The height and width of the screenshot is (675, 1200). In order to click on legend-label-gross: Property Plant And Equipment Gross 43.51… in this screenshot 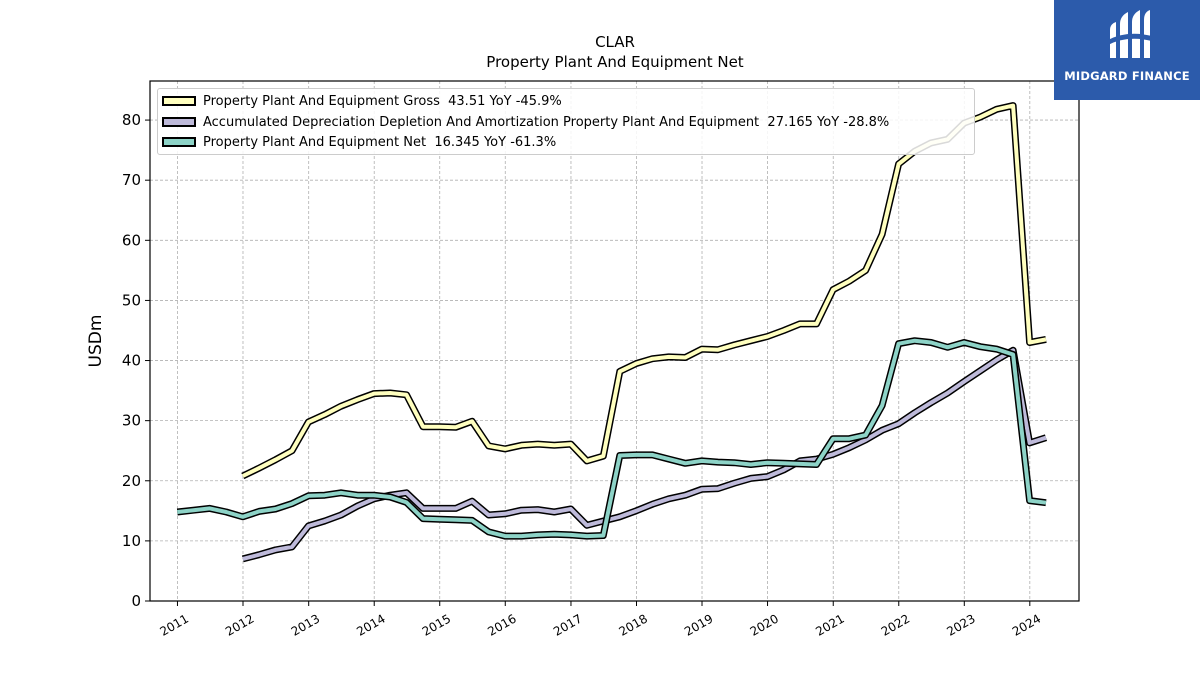, I will do `click(382, 101)`.